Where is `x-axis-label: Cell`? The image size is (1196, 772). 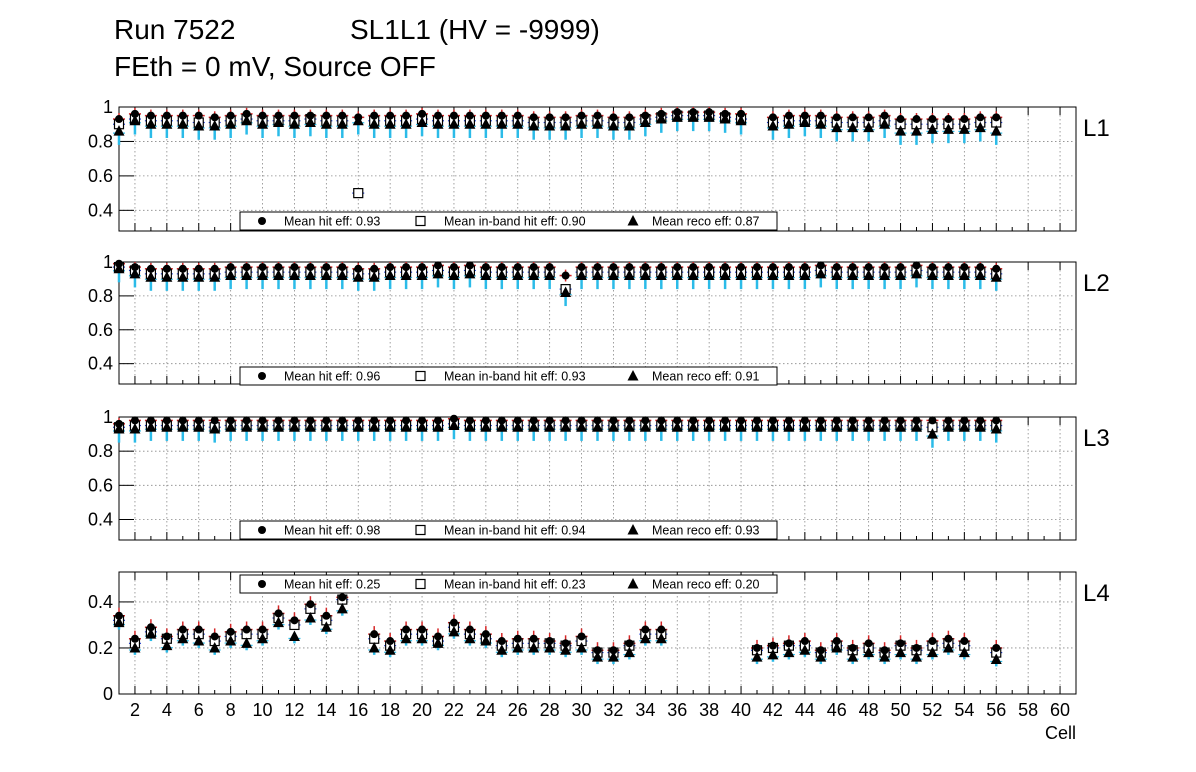
x-axis-label: Cell is located at coordinates (1060, 733).